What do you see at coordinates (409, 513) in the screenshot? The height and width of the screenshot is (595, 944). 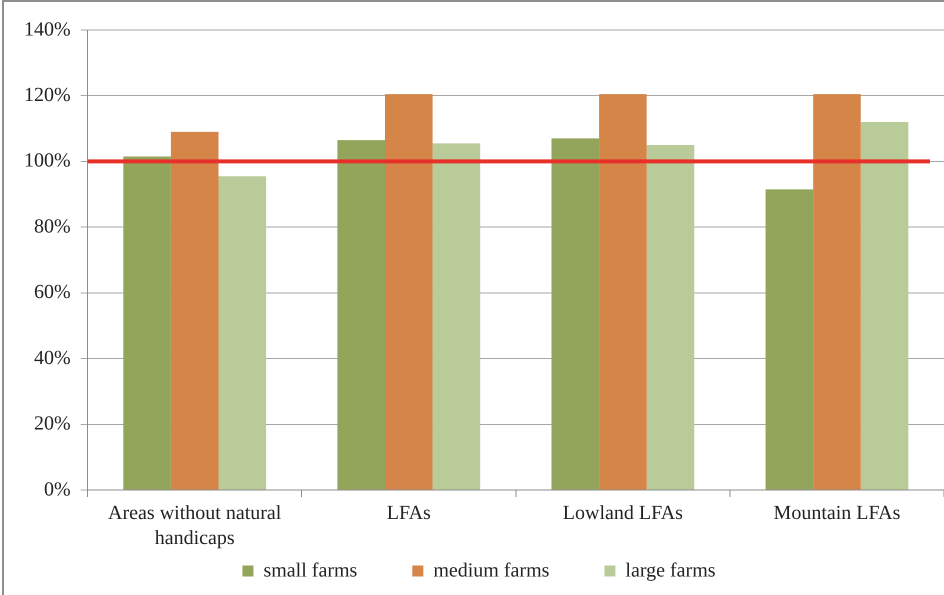 I see `x-tick-label: LFAs` at bounding box center [409, 513].